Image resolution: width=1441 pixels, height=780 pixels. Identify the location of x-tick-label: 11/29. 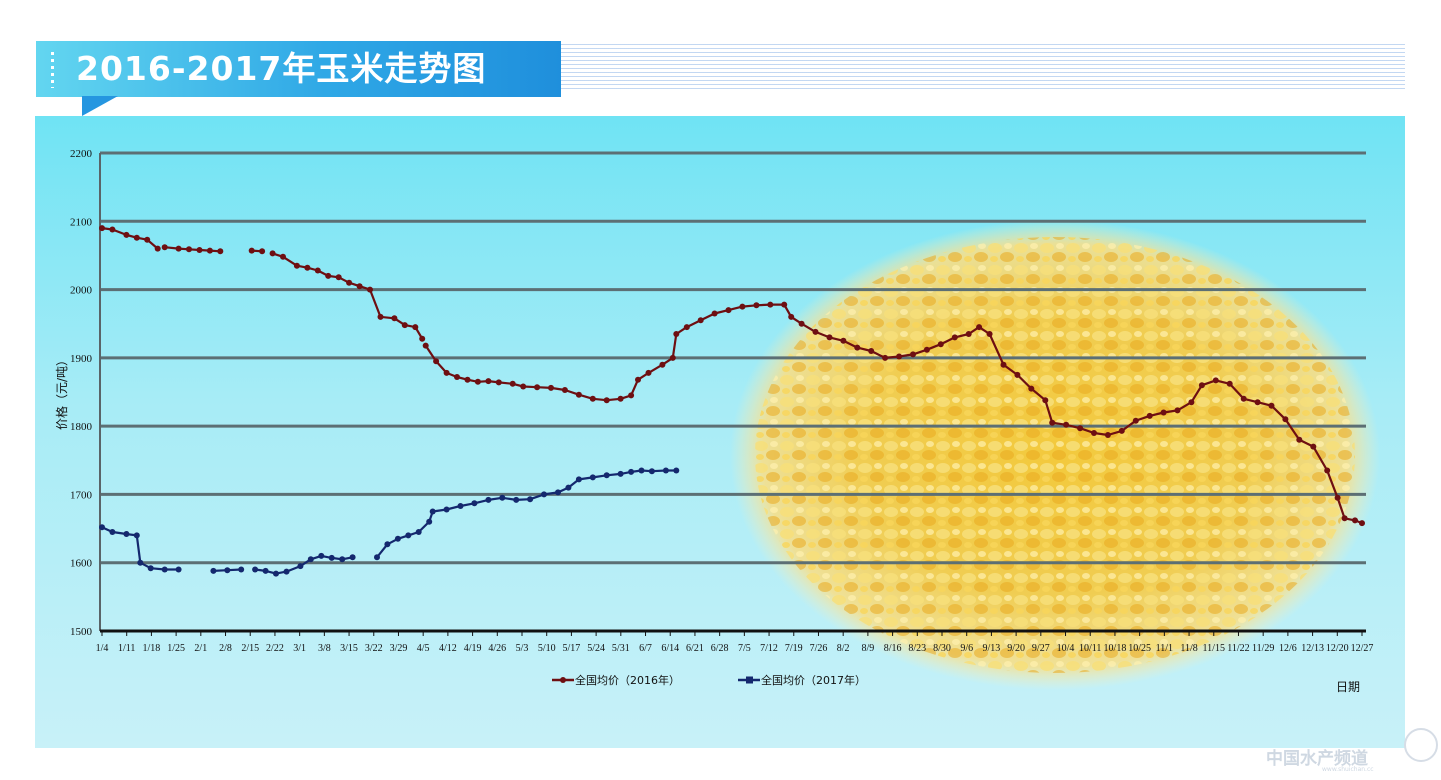
(1263, 648).